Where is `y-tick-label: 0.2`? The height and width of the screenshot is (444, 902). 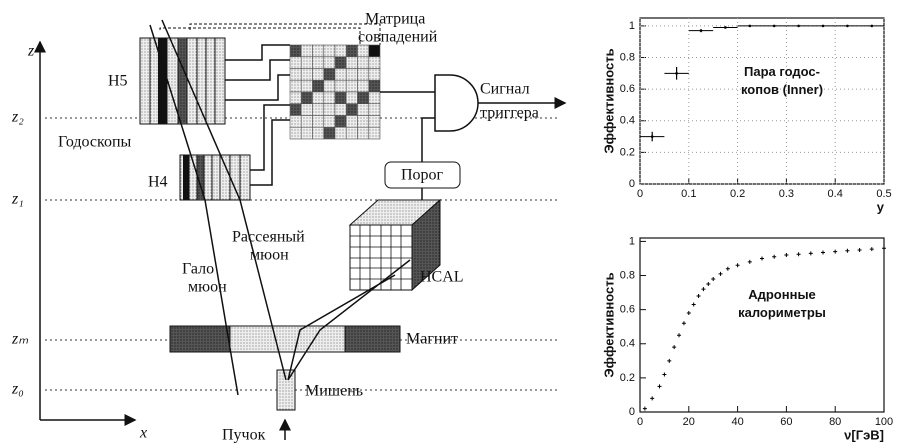 y-tick-label: 0.2 is located at coordinates (627, 152).